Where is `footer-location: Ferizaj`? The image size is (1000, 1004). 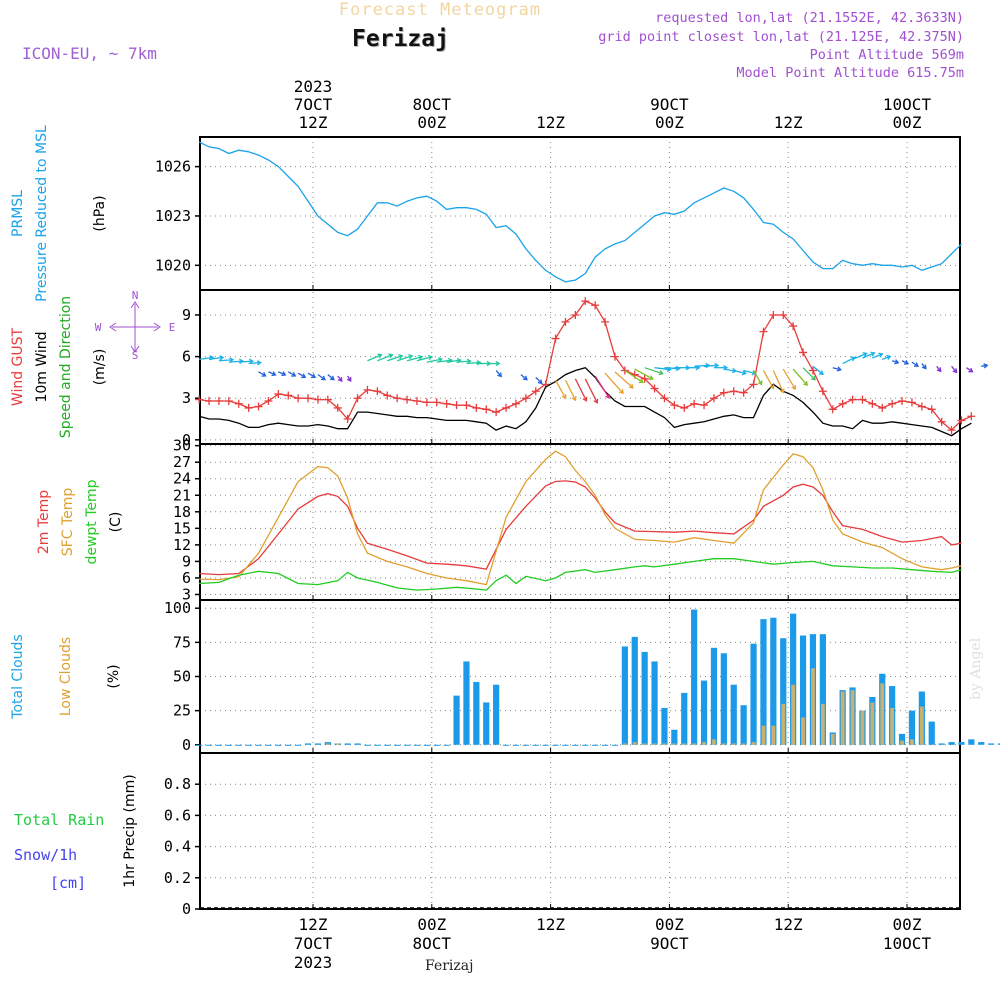
footer-location: Ferizaj is located at coordinates (449, 966).